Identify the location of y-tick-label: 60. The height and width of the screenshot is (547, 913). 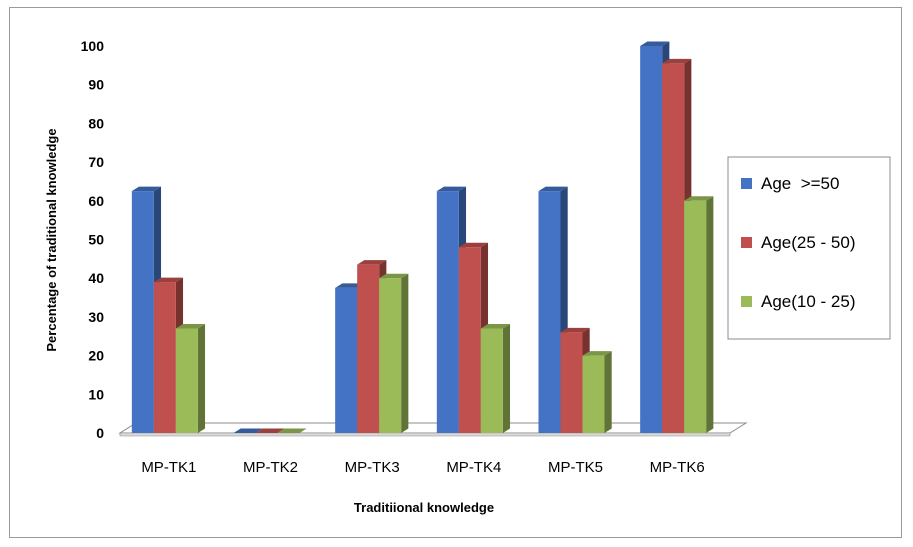
(96, 201).